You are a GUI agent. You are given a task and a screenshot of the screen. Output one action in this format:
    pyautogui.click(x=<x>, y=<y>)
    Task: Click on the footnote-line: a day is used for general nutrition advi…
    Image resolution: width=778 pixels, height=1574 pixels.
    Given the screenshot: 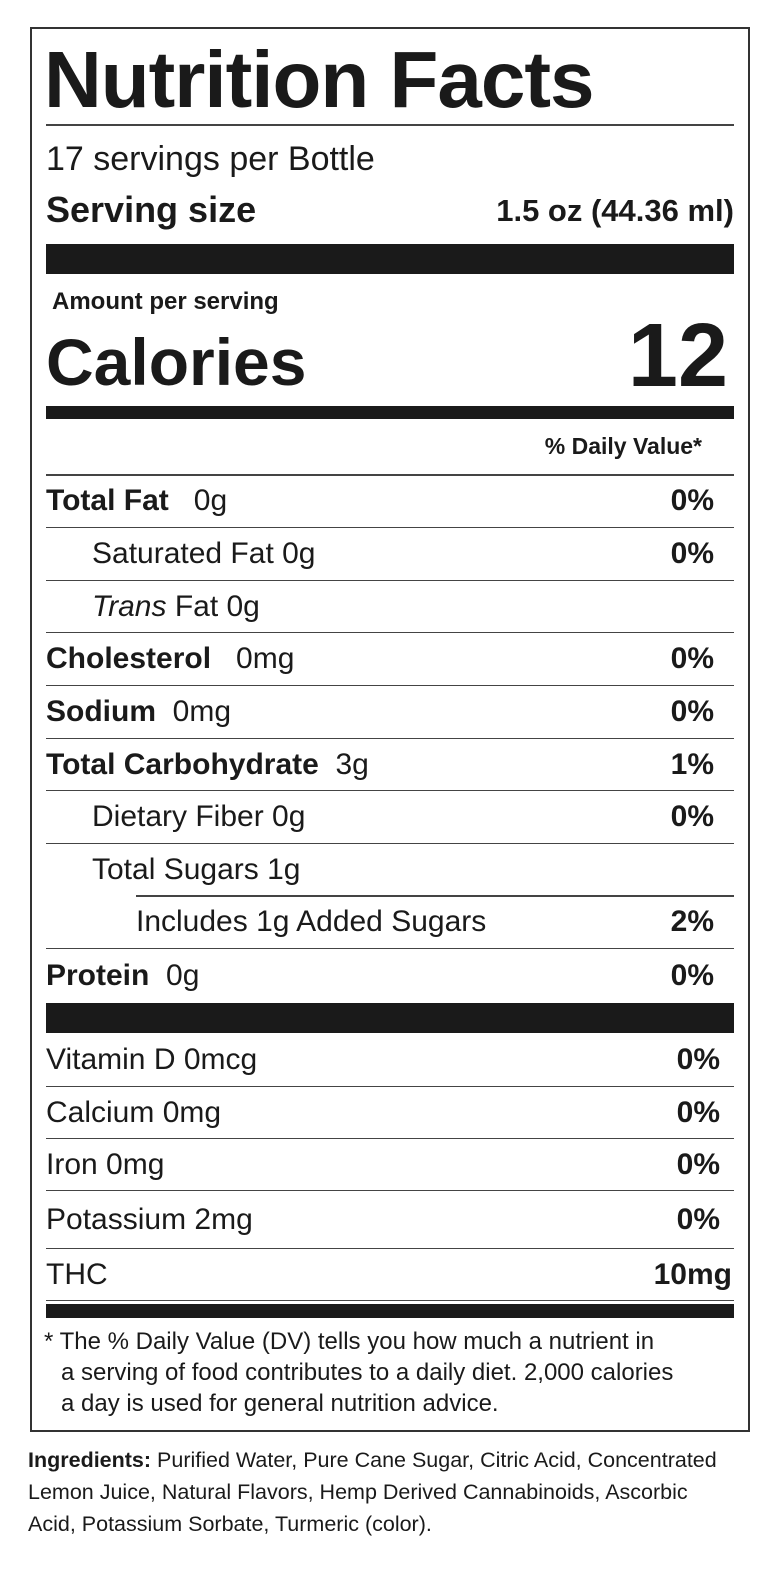 What is the action you would take?
    pyautogui.click(x=280, y=1403)
    